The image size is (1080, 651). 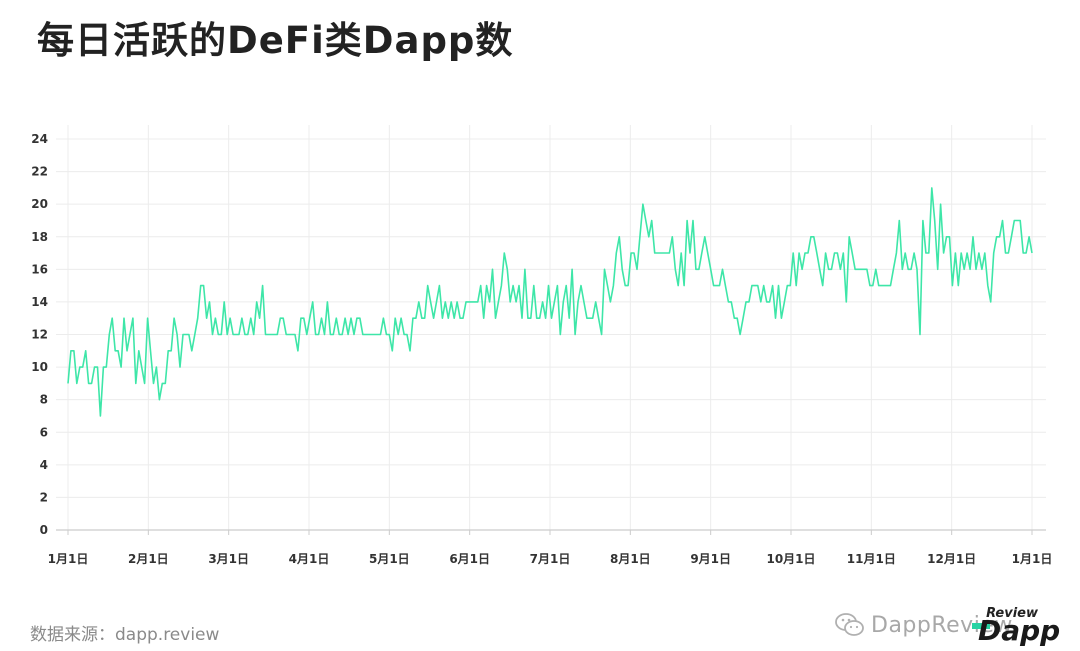 I want to click on dappreview-logo: Review Dapp, so click(x=1015, y=627).